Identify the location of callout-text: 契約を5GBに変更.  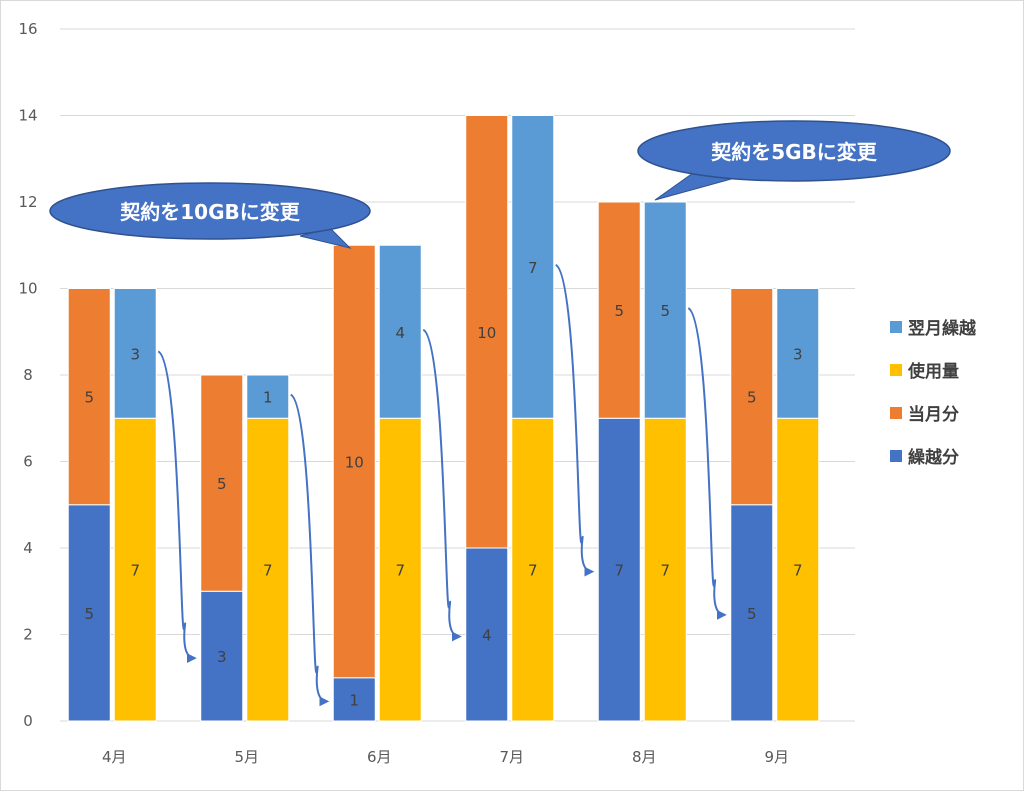
(794, 152).